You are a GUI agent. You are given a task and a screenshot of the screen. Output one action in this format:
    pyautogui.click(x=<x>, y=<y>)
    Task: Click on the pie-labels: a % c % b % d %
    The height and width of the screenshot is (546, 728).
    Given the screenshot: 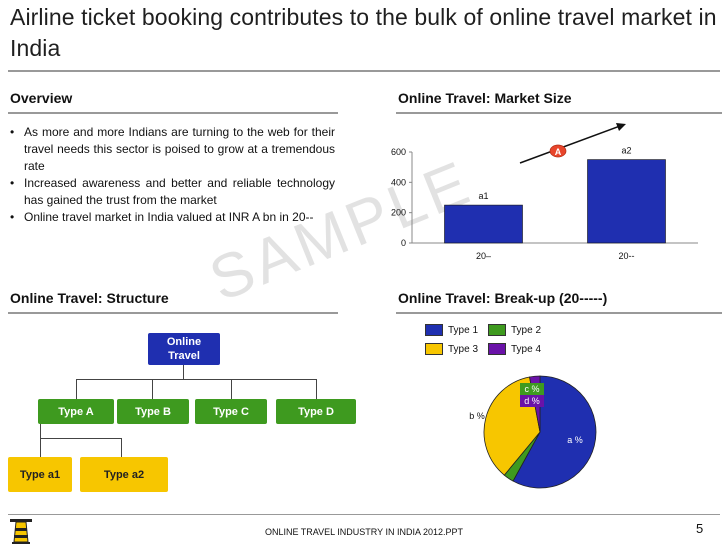 What is the action you would take?
    pyautogui.click(x=526, y=414)
    